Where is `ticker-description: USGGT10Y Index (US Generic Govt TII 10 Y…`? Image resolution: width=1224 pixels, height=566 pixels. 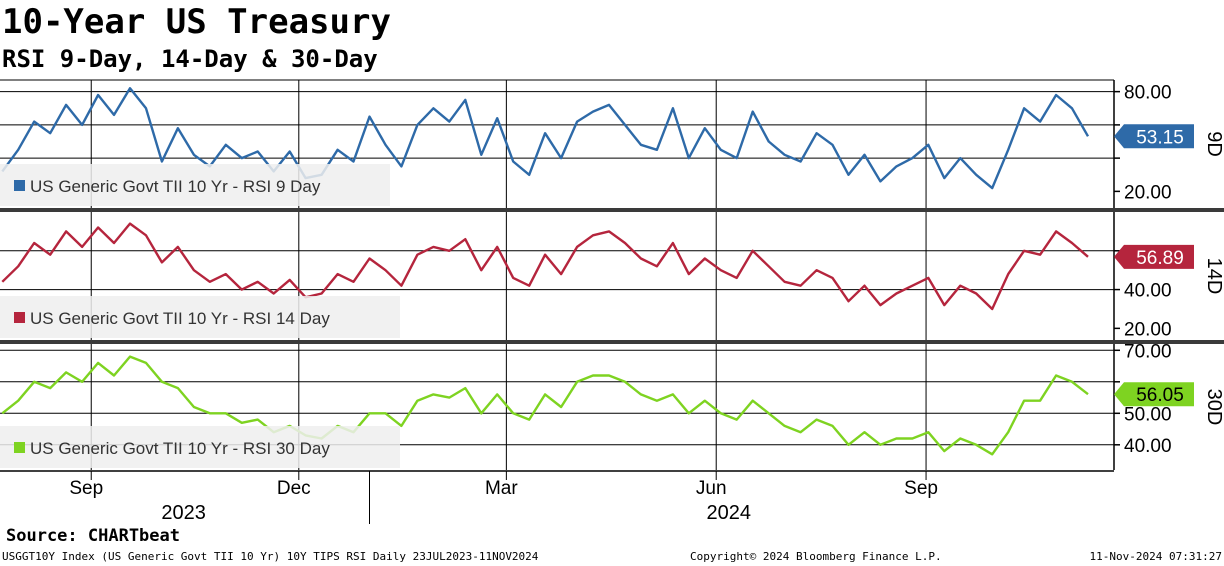
ticker-description: USGGT10Y Index (US Generic Govt TII 10 Y… is located at coordinates (270, 556).